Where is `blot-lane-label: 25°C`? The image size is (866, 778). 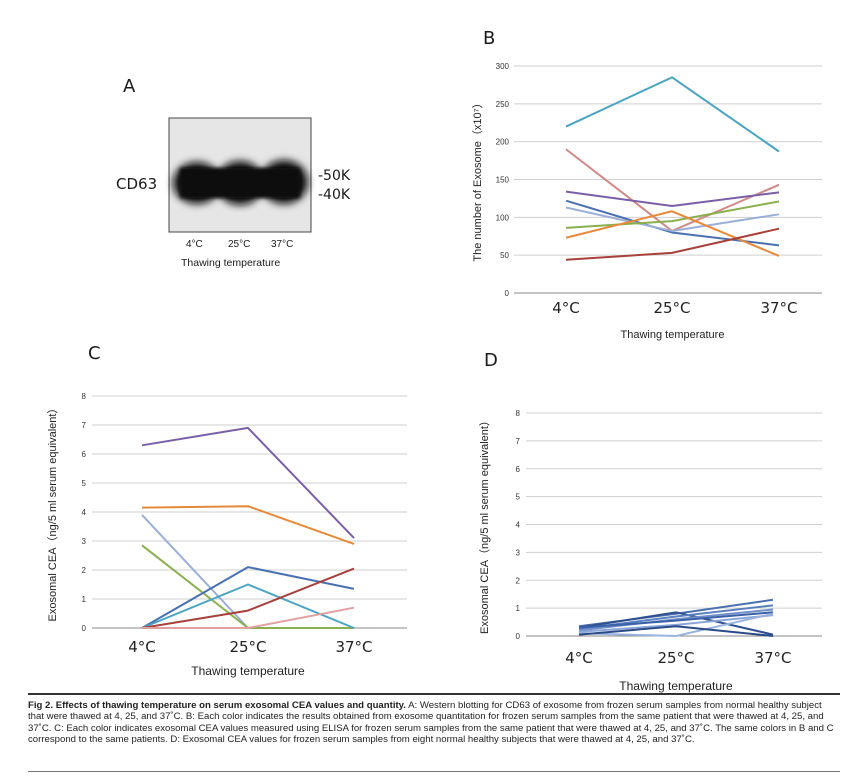 blot-lane-label: 25°C is located at coordinates (239, 244).